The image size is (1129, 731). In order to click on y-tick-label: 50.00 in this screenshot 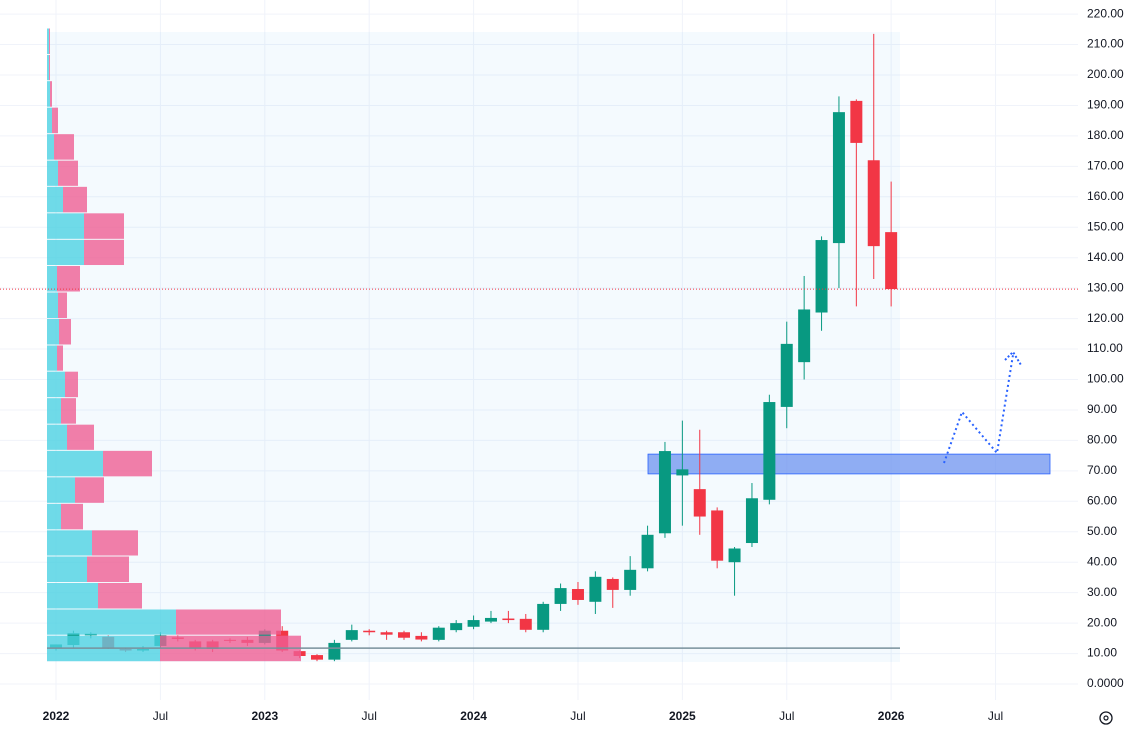, I will do `click(1102, 531)`.